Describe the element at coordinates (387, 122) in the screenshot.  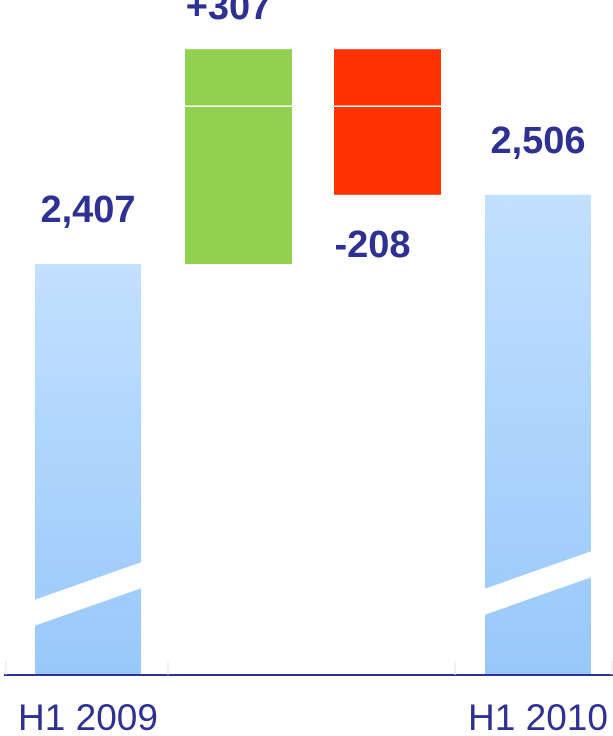
I see `bar-decrease` at that location.